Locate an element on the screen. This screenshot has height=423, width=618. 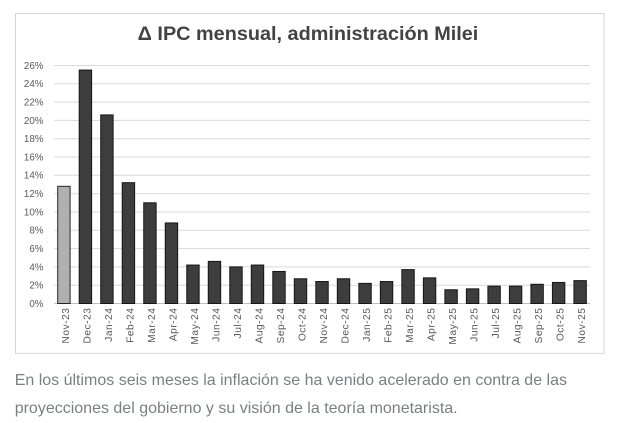
svg-text: Nov-23 is located at coordinates (66, 326).